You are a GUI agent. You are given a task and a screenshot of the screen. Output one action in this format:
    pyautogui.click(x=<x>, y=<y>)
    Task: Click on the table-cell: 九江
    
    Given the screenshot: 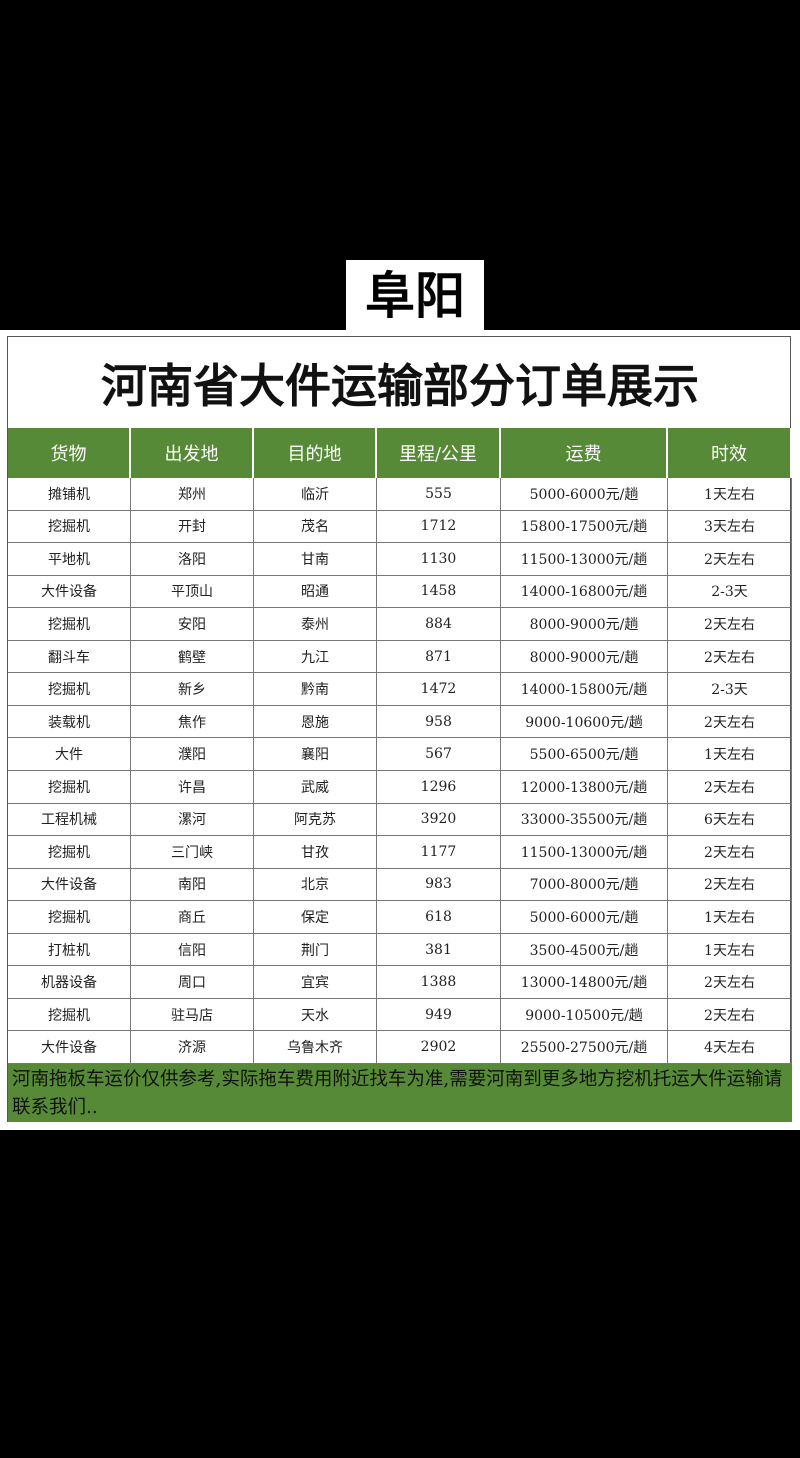 What is the action you would take?
    pyautogui.click(x=315, y=657)
    